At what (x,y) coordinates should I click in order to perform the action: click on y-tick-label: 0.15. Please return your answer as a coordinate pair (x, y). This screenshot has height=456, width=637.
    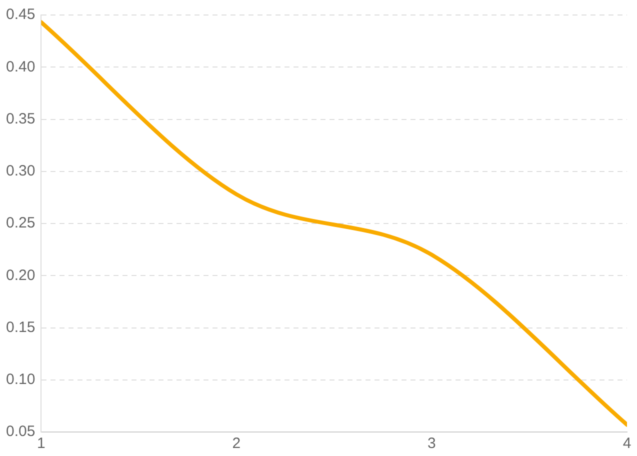
    Looking at the image, I should click on (21, 327).